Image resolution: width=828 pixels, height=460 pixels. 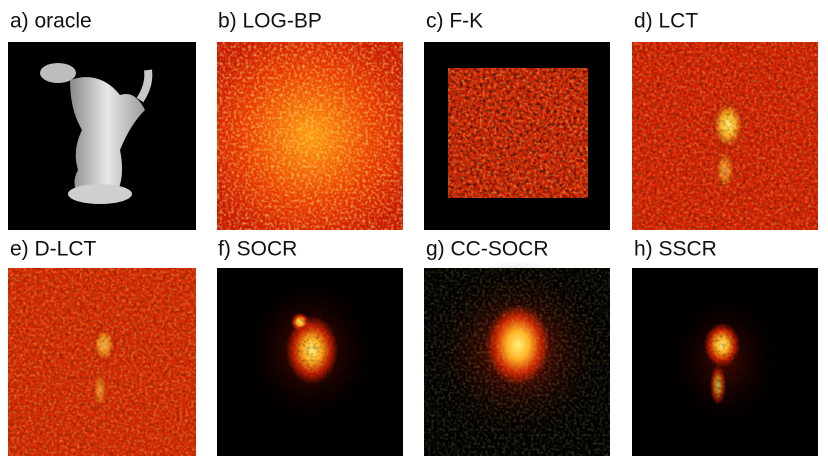 I want to click on panel-label: d) LCT, so click(x=666, y=21).